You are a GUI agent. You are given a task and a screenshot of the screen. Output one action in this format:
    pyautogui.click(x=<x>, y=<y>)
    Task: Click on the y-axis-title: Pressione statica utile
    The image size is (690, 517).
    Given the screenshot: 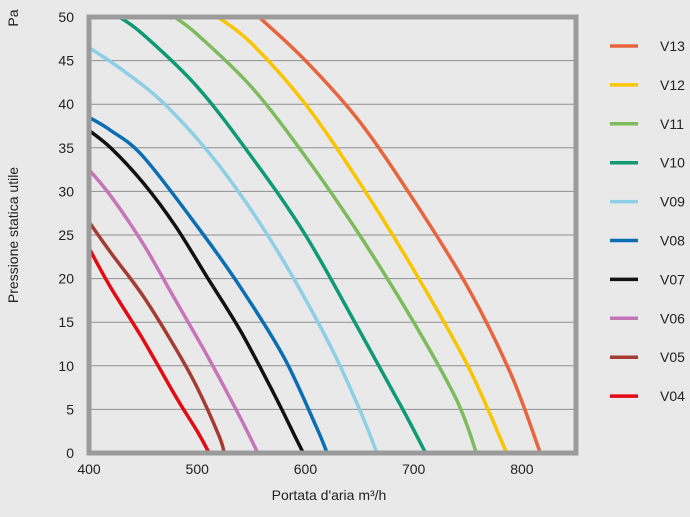 What is the action you would take?
    pyautogui.click(x=13, y=235)
    